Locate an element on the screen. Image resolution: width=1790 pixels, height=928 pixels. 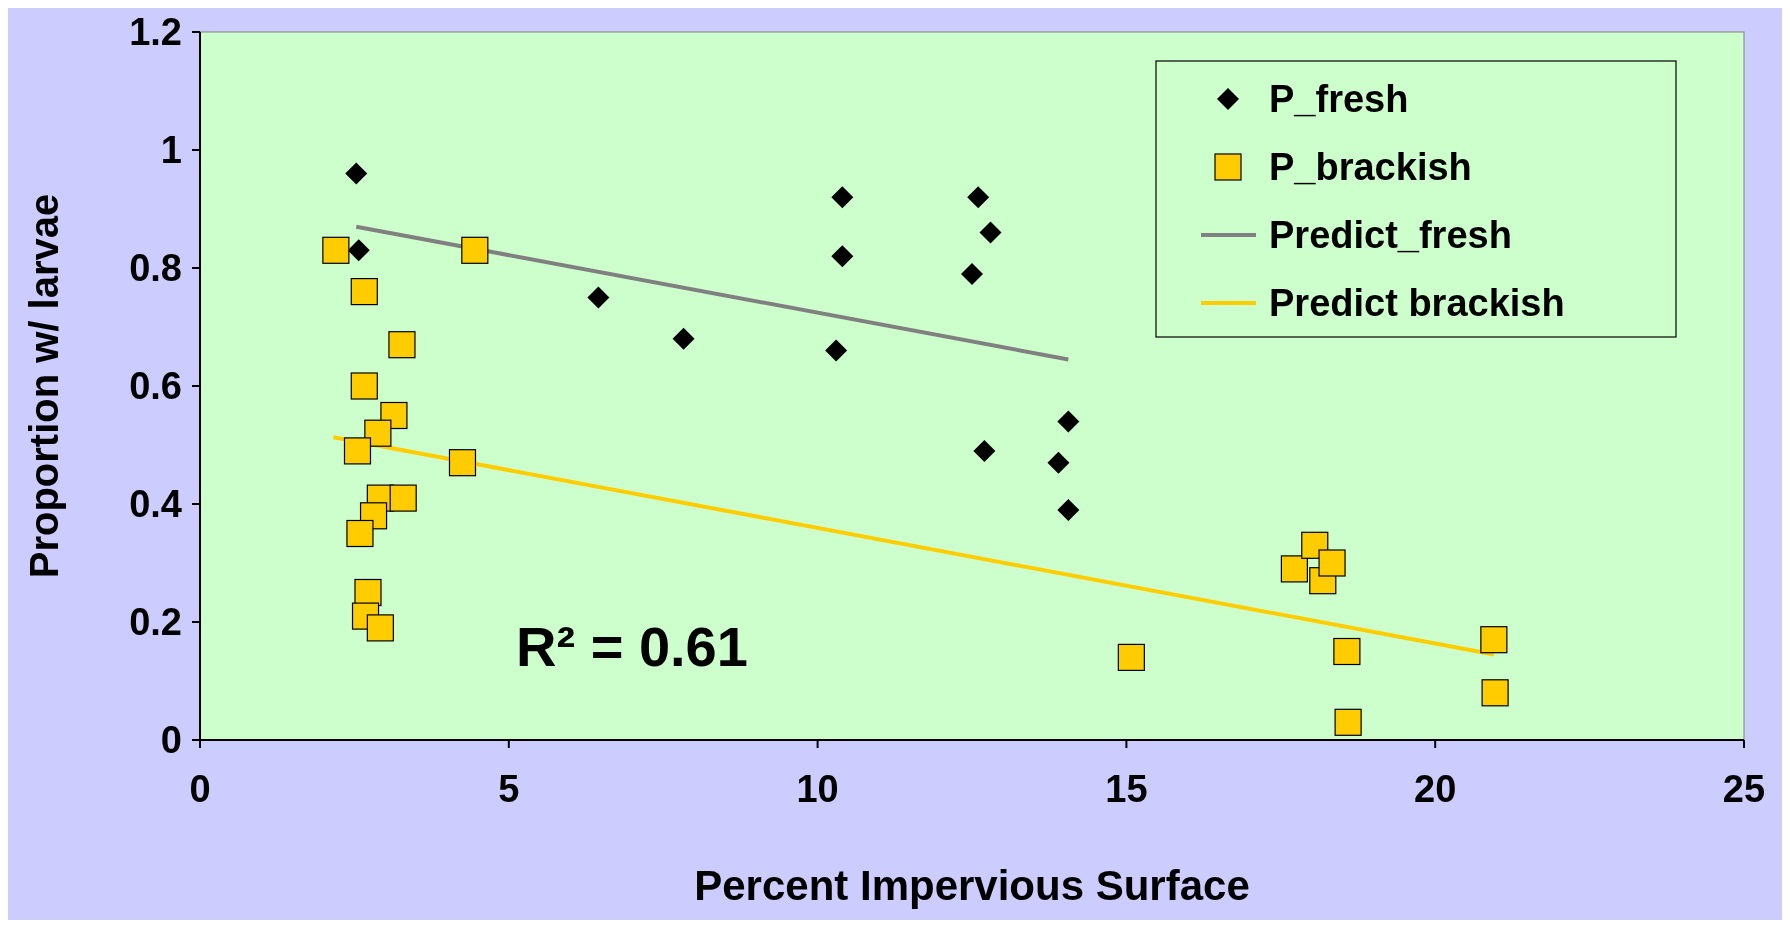
x-tick-label: 20 is located at coordinates (1435, 789).